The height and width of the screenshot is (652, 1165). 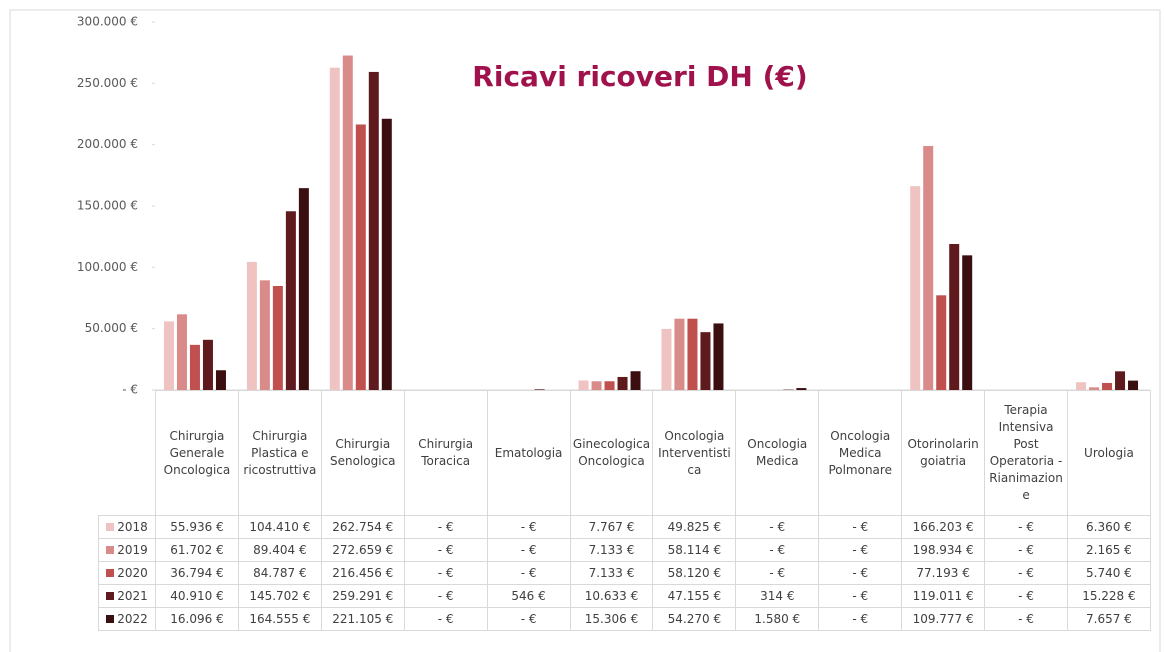 I want to click on data-cell: 55.936 €, so click(x=197, y=527).